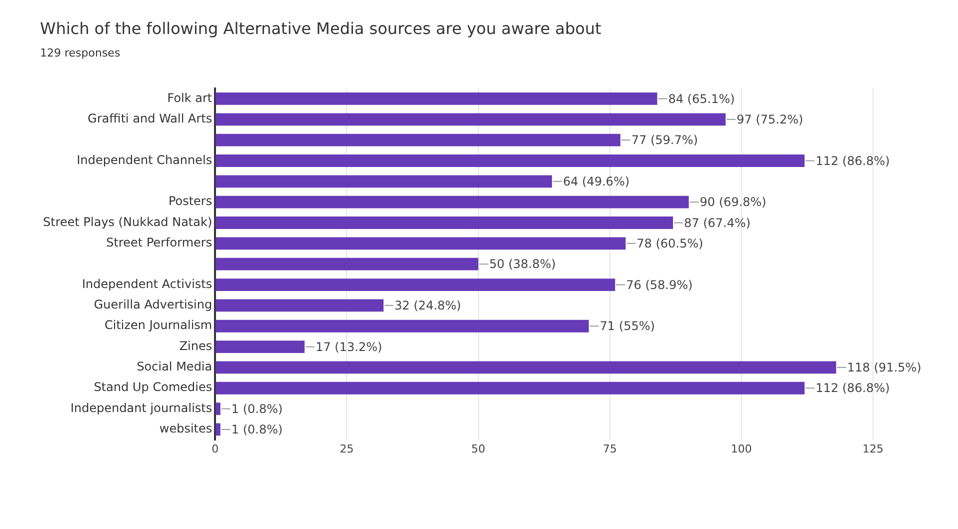 This screenshot has height=529, width=958. What do you see at coordinates (195, 345) in the screenshot?
I see `y-tick-label: Zines` at bounding box center [195, 345].